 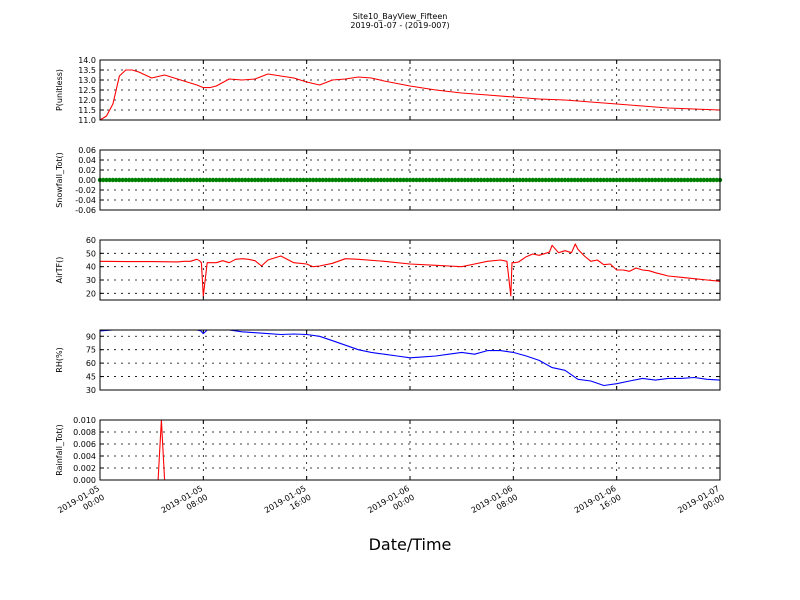 What do you see at coordinates (388, 362) in the screenshot?
I see `subplot-4: 30 45 60 75 90 RH(%)` at bounding box center [388, 362].